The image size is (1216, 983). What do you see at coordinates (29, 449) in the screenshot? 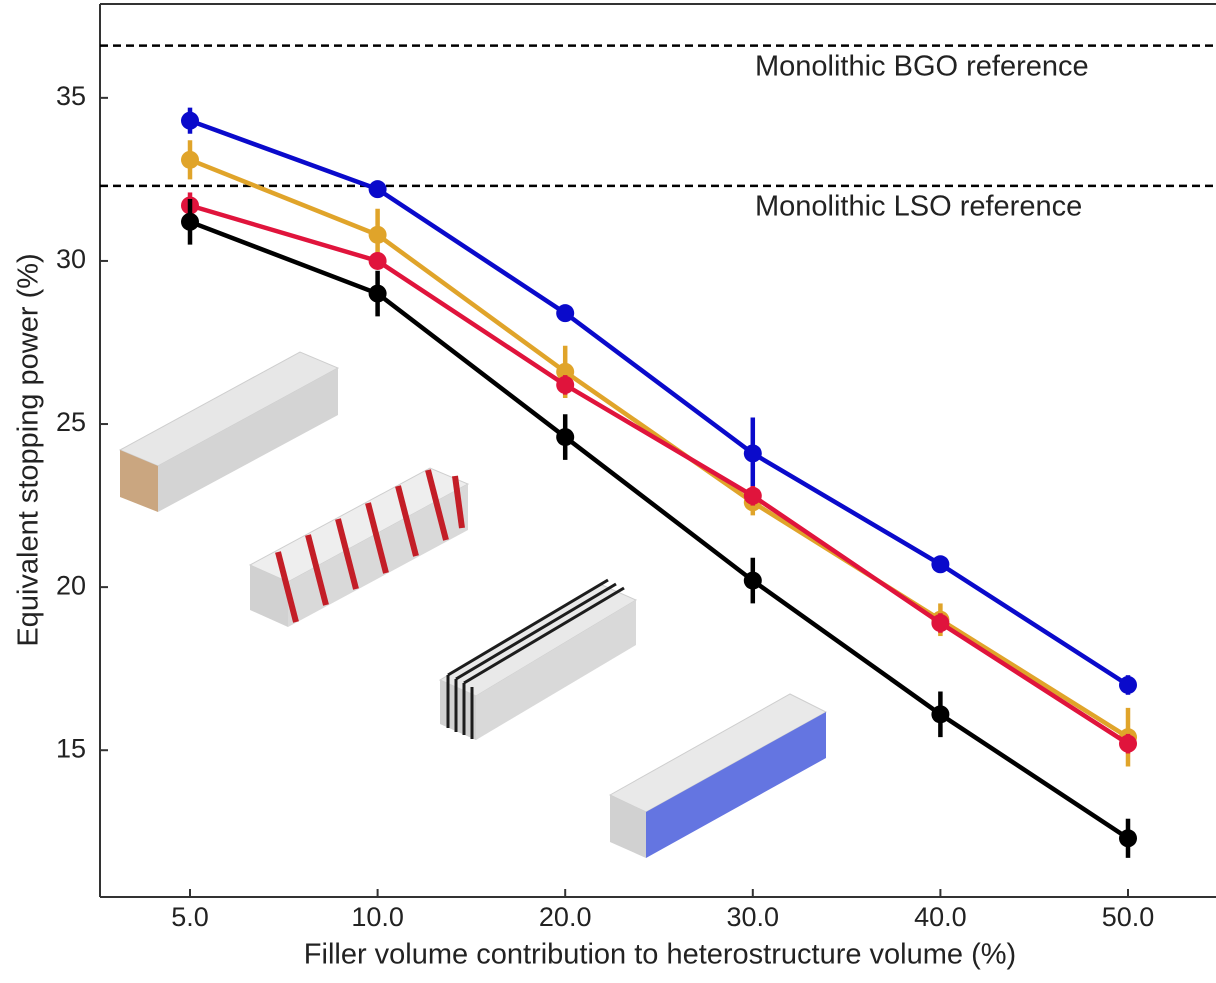
I see `y-axis-label: Equivalent stopping power (%)` at bounding box center [29, 449].